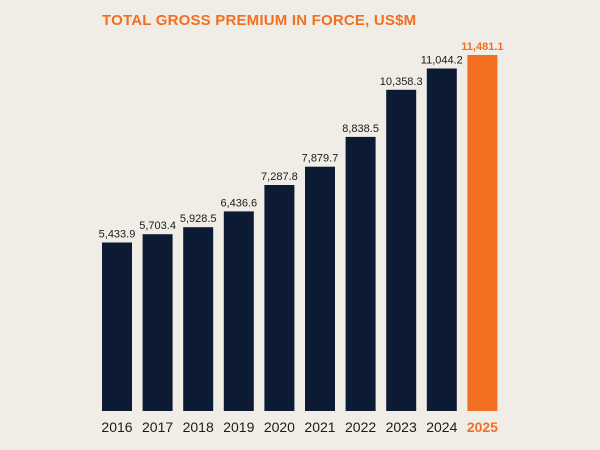 The image size is (600, 450). I want to click on value-label-2020: 7,287.8, so click(279, 177).